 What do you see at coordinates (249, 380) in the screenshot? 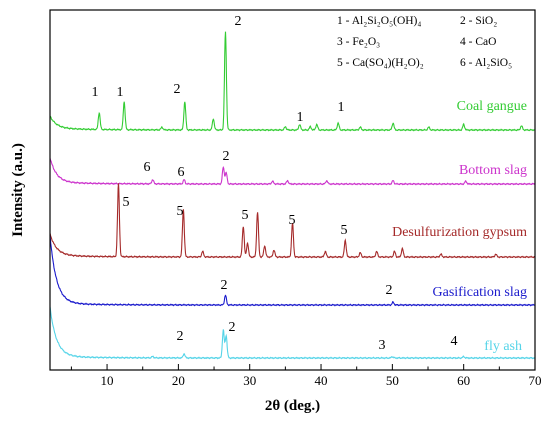
I see `x-tick-label: 30` at bounding box center [249, 380].